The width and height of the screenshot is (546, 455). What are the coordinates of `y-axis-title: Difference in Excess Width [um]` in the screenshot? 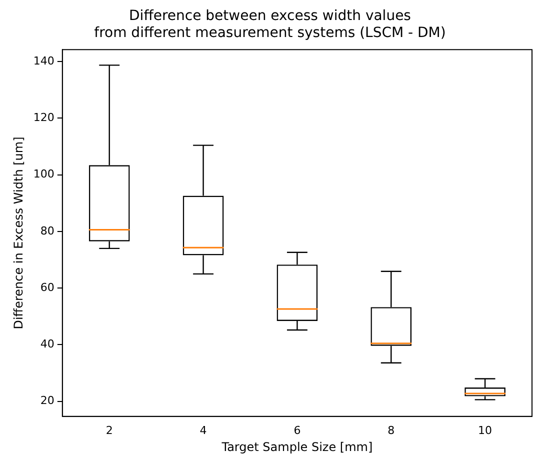 It's located at (18, 233).